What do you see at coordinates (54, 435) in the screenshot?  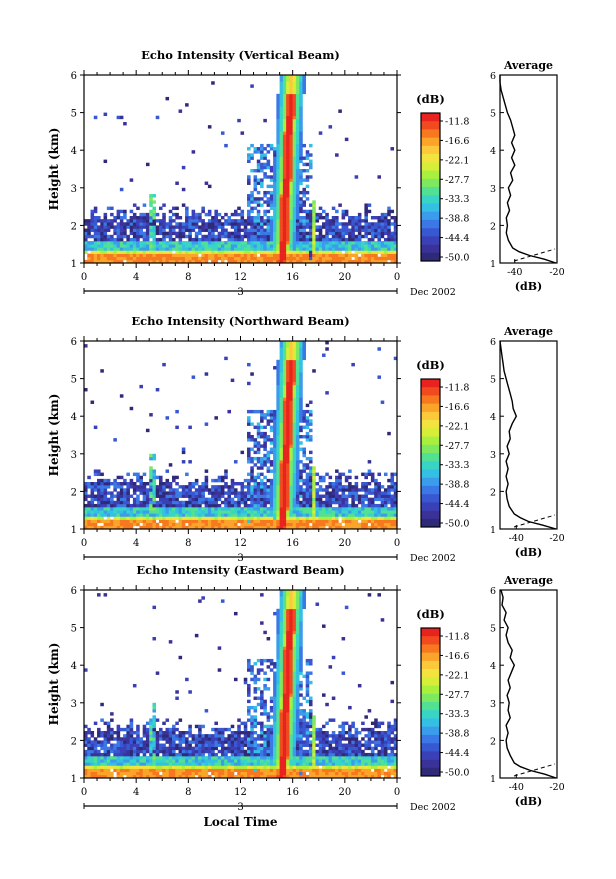 I see `y-axis-label: Height (km)` at bounding box center [54, 435].